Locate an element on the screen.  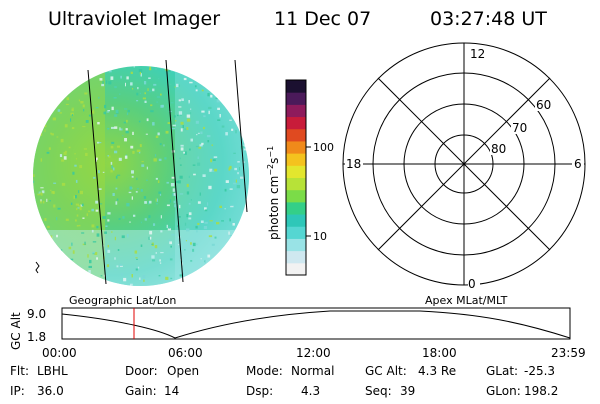
apex-label: Apex MLat/MLT is located at coordinates (466, 300).